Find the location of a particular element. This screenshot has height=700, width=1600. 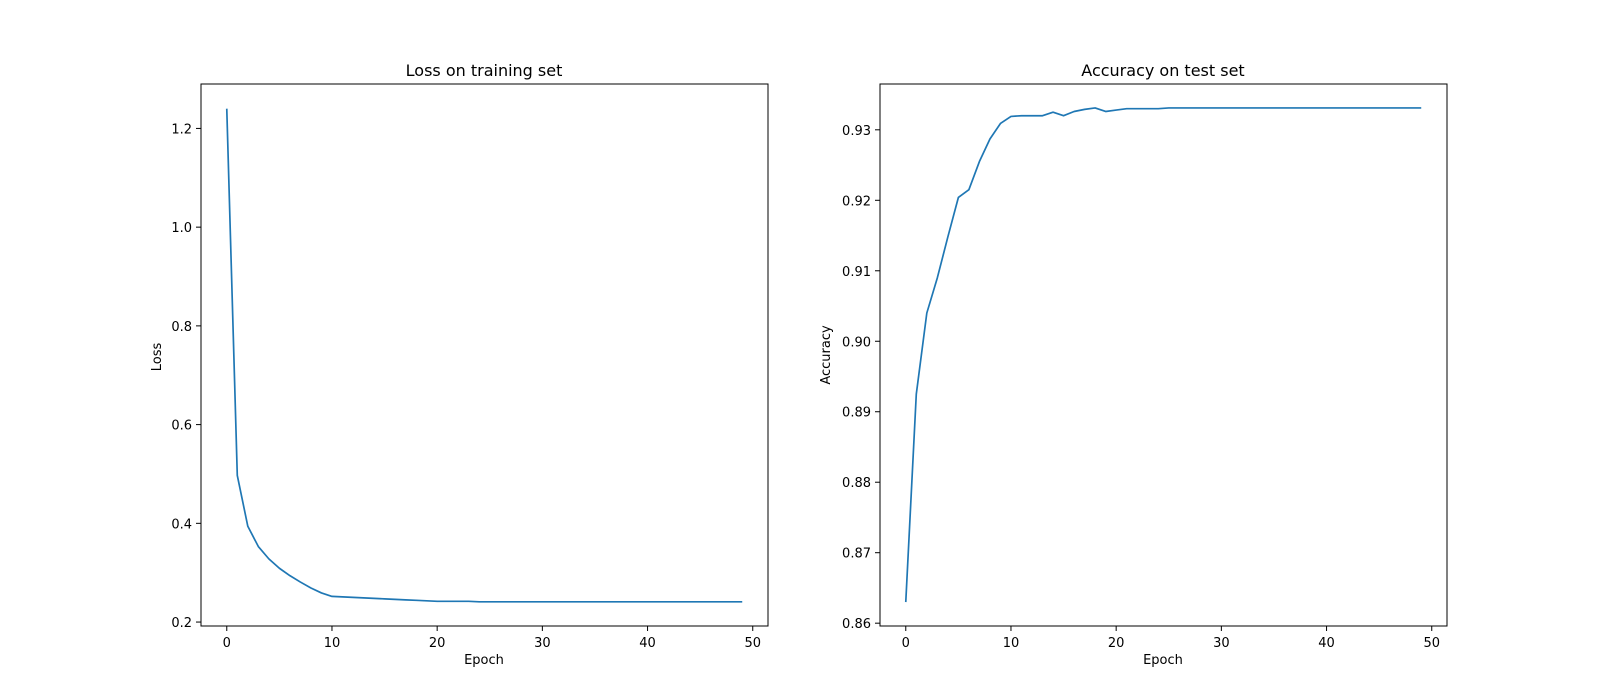

loss-chart-xtick-label: 50 is located at coordinates (752, 643).